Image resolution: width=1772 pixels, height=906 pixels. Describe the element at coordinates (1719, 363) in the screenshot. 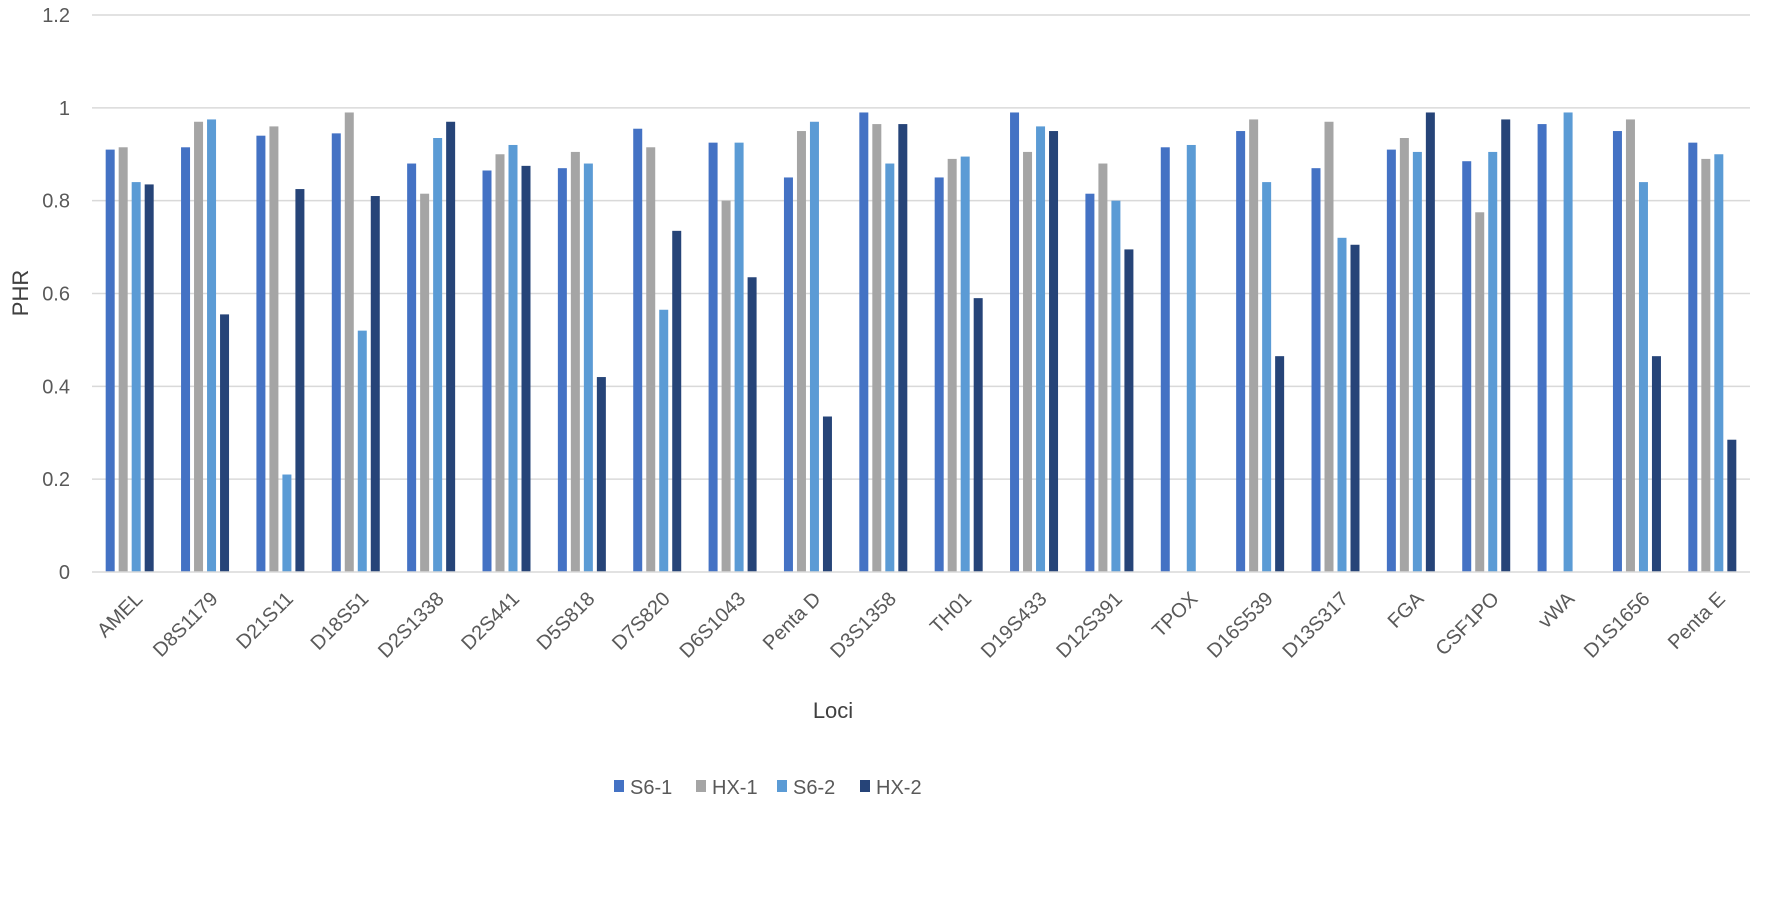

I see `bar-s6-2-penta-e` at that location.